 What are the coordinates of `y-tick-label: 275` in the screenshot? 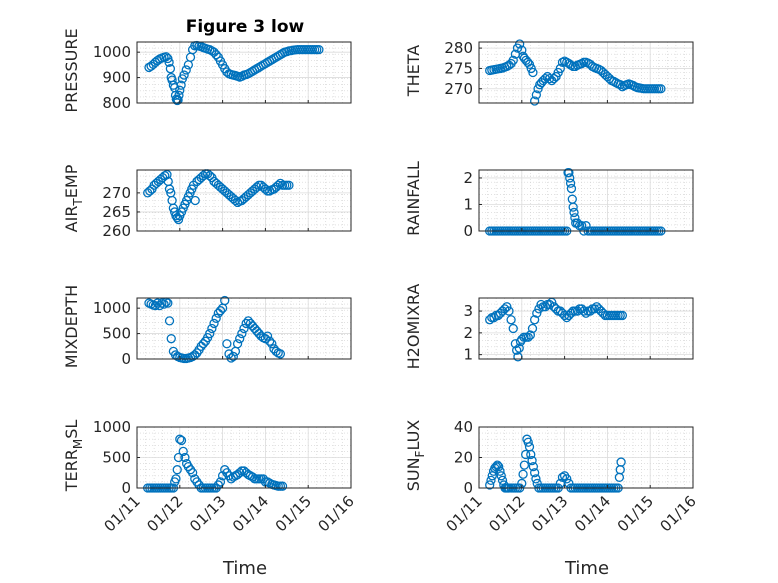 It's located at (458, 68).